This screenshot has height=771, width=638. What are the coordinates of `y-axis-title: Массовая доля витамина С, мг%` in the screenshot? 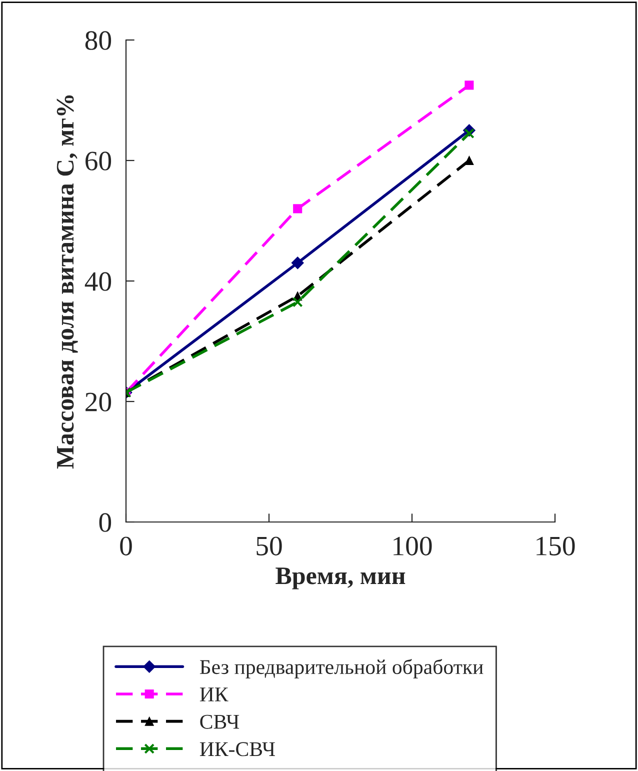 It's located at (67, 282).